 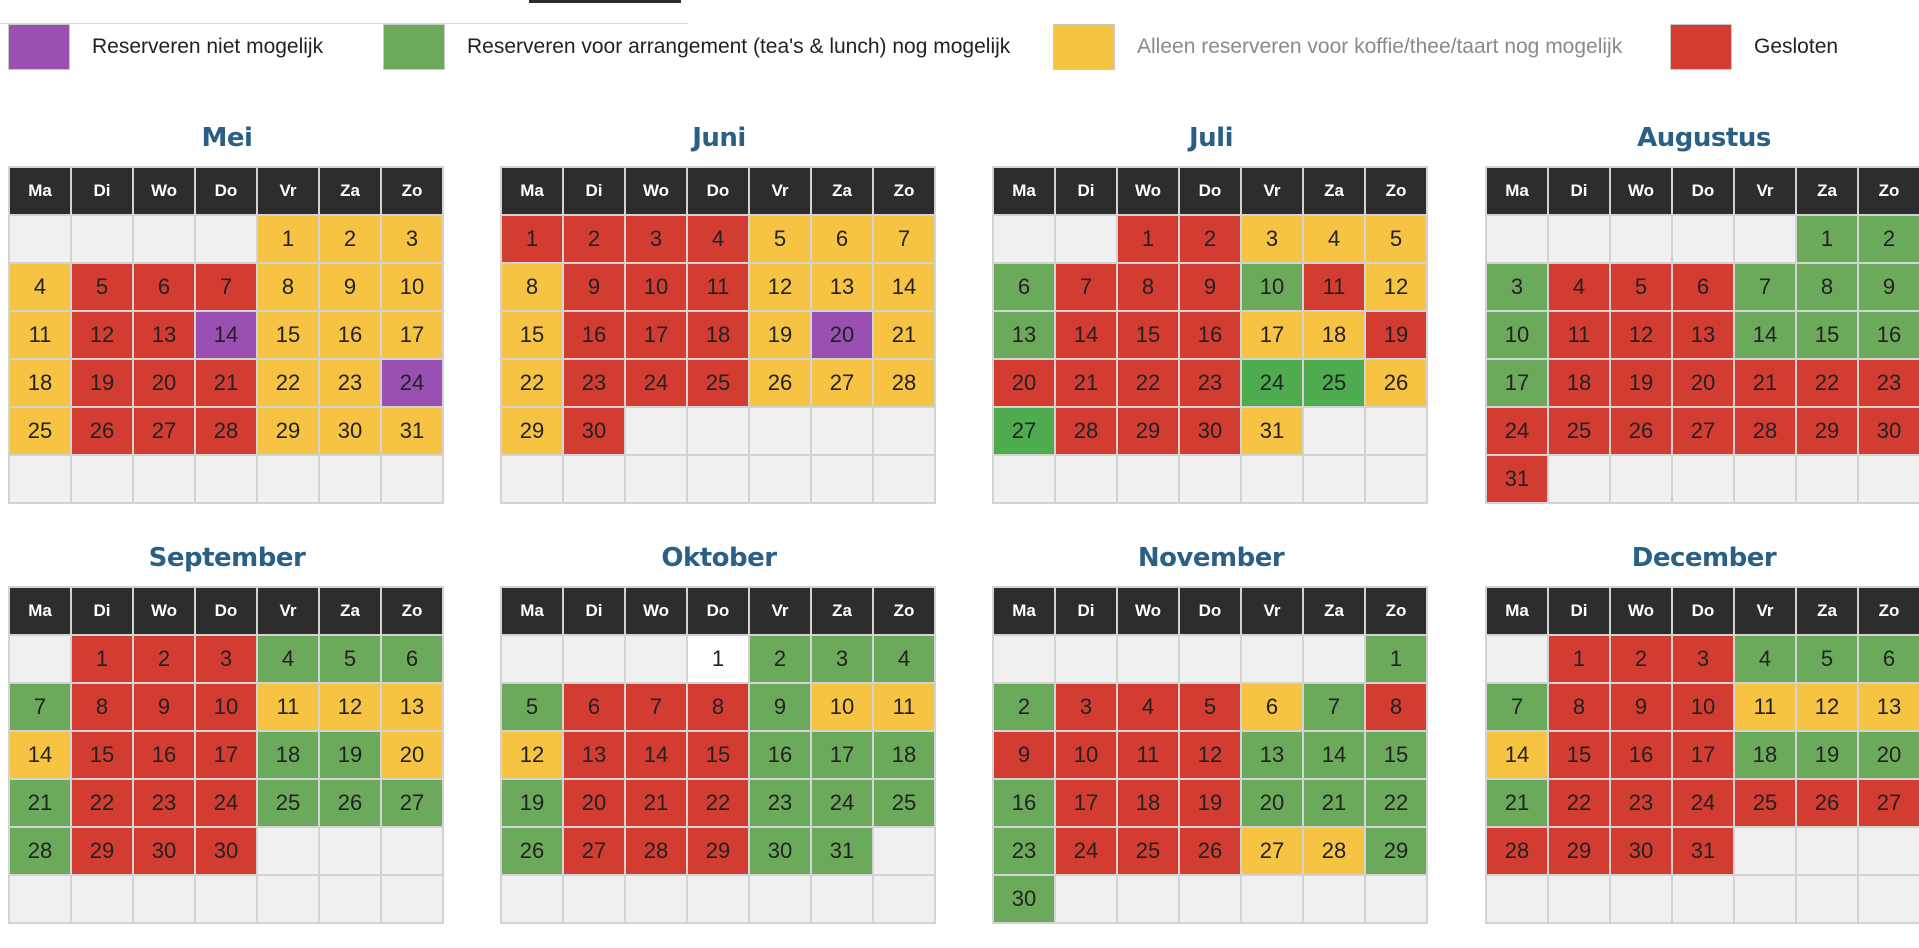 I want to click on day-cell: 18, so click(x=1766, y=756).